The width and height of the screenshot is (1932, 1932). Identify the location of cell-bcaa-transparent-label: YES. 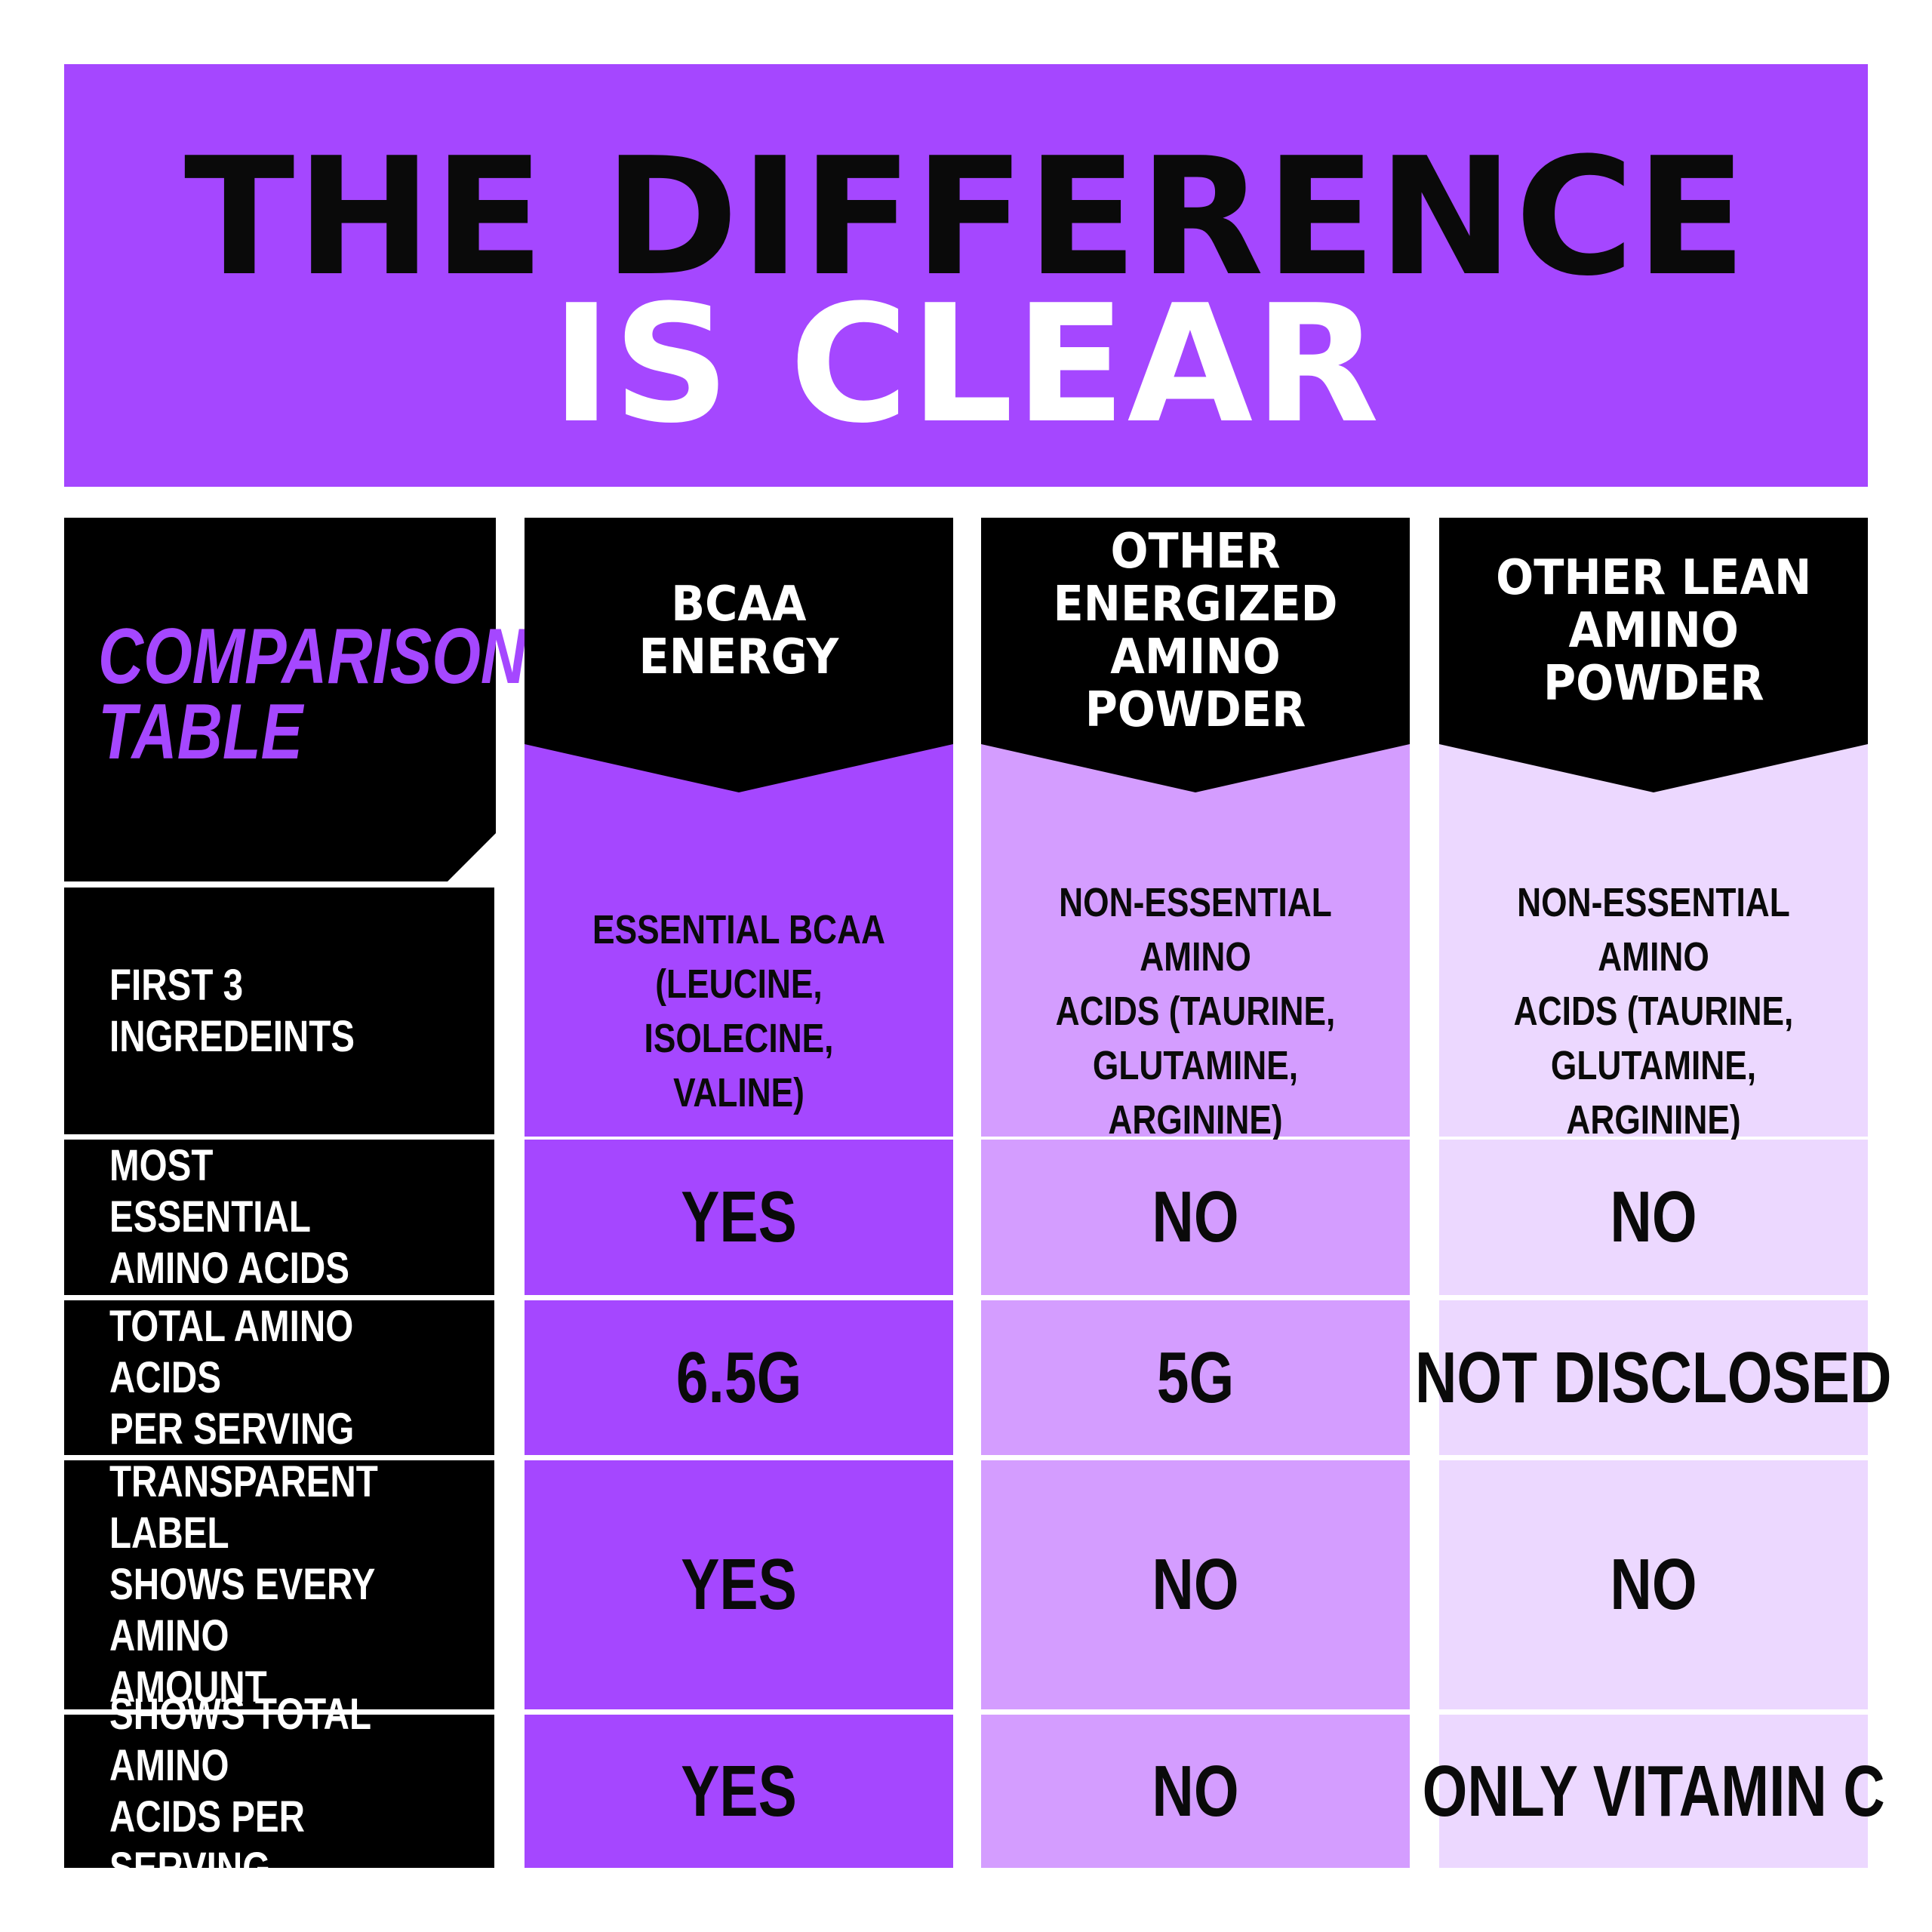
(739, 1584).